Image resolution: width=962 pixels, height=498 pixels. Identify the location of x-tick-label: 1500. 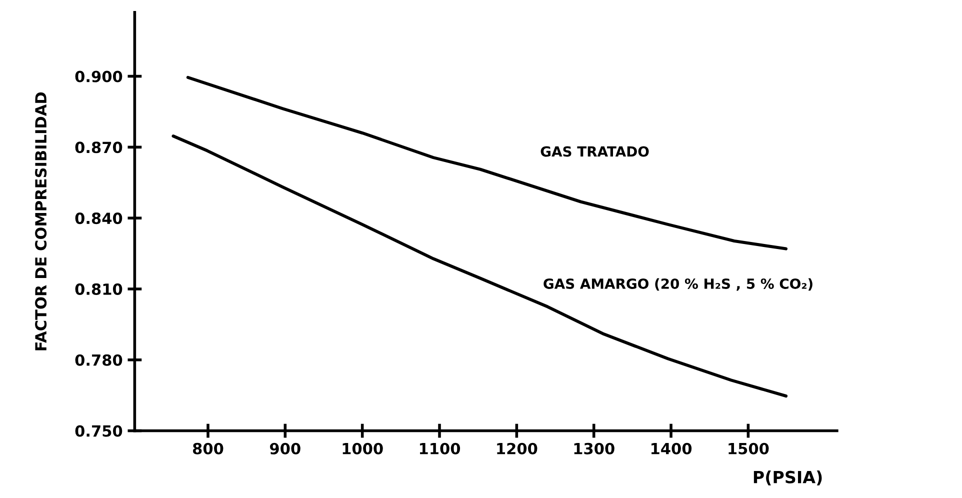
(748, 448).